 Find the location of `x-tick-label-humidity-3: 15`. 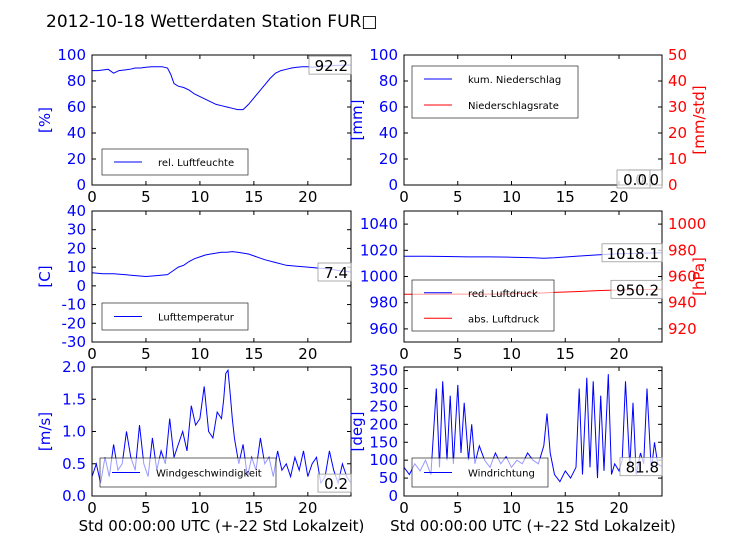

x-tick-label-humidity-3: 15 is located at coordinates (253, 197).